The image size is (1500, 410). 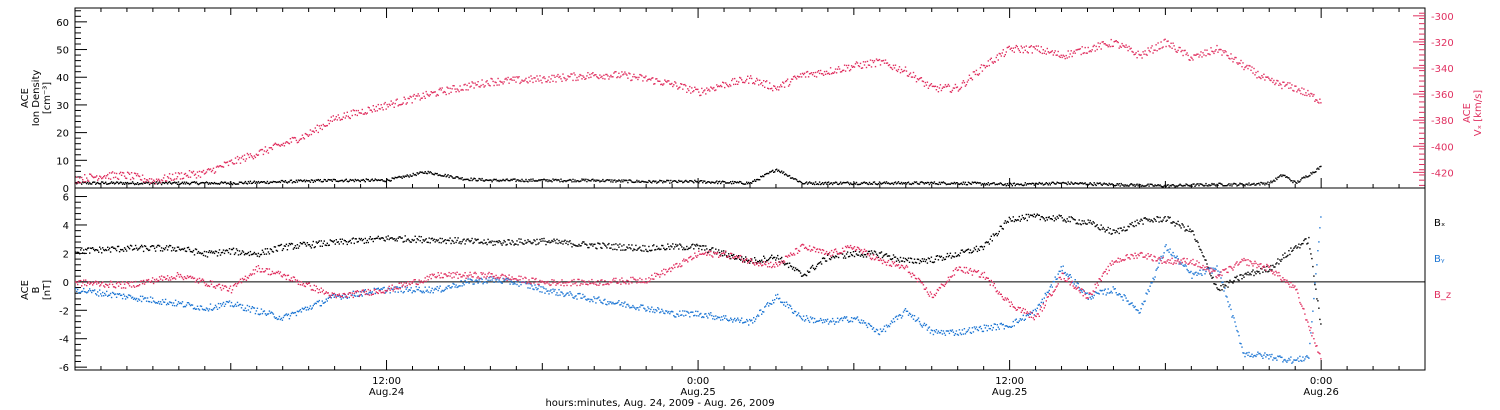 I want to click on ion-density-series, so click(x=698, y=176).